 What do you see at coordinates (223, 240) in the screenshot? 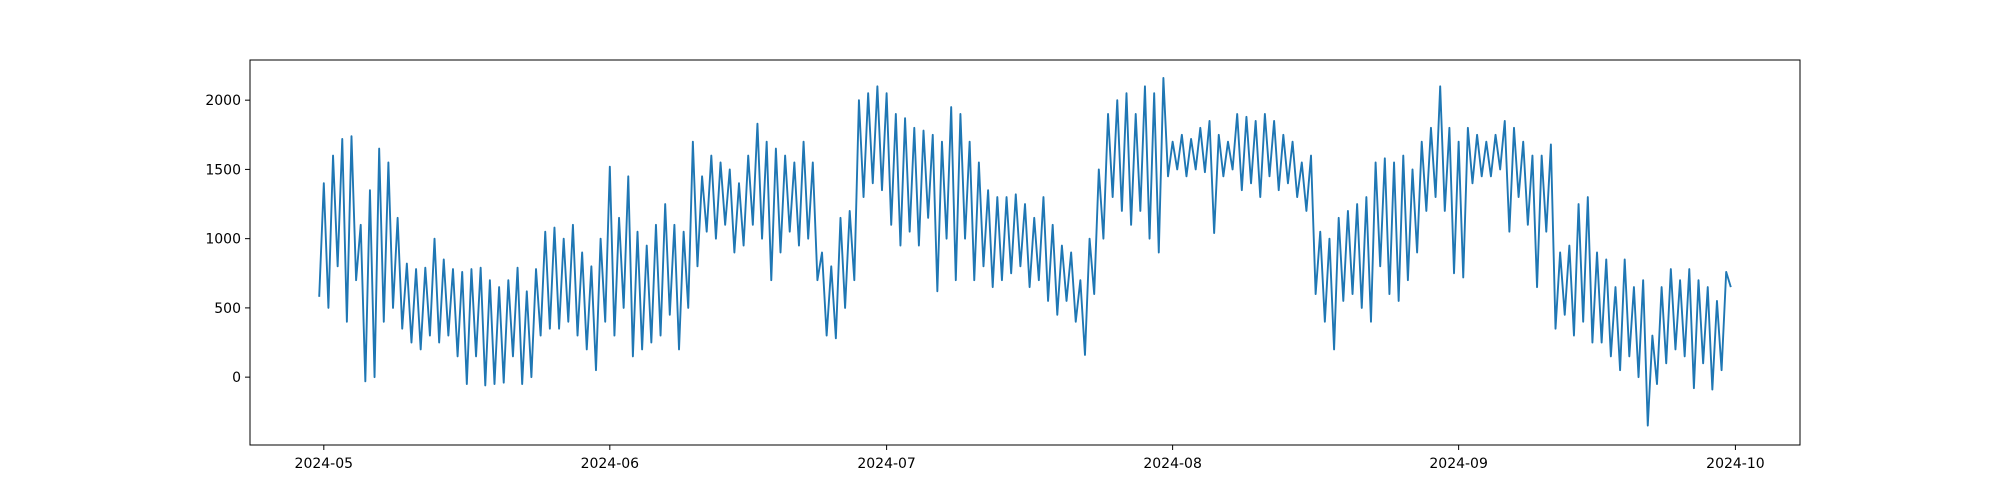
I see `y-tick-label: 1000` at bounding box center [223, 240].